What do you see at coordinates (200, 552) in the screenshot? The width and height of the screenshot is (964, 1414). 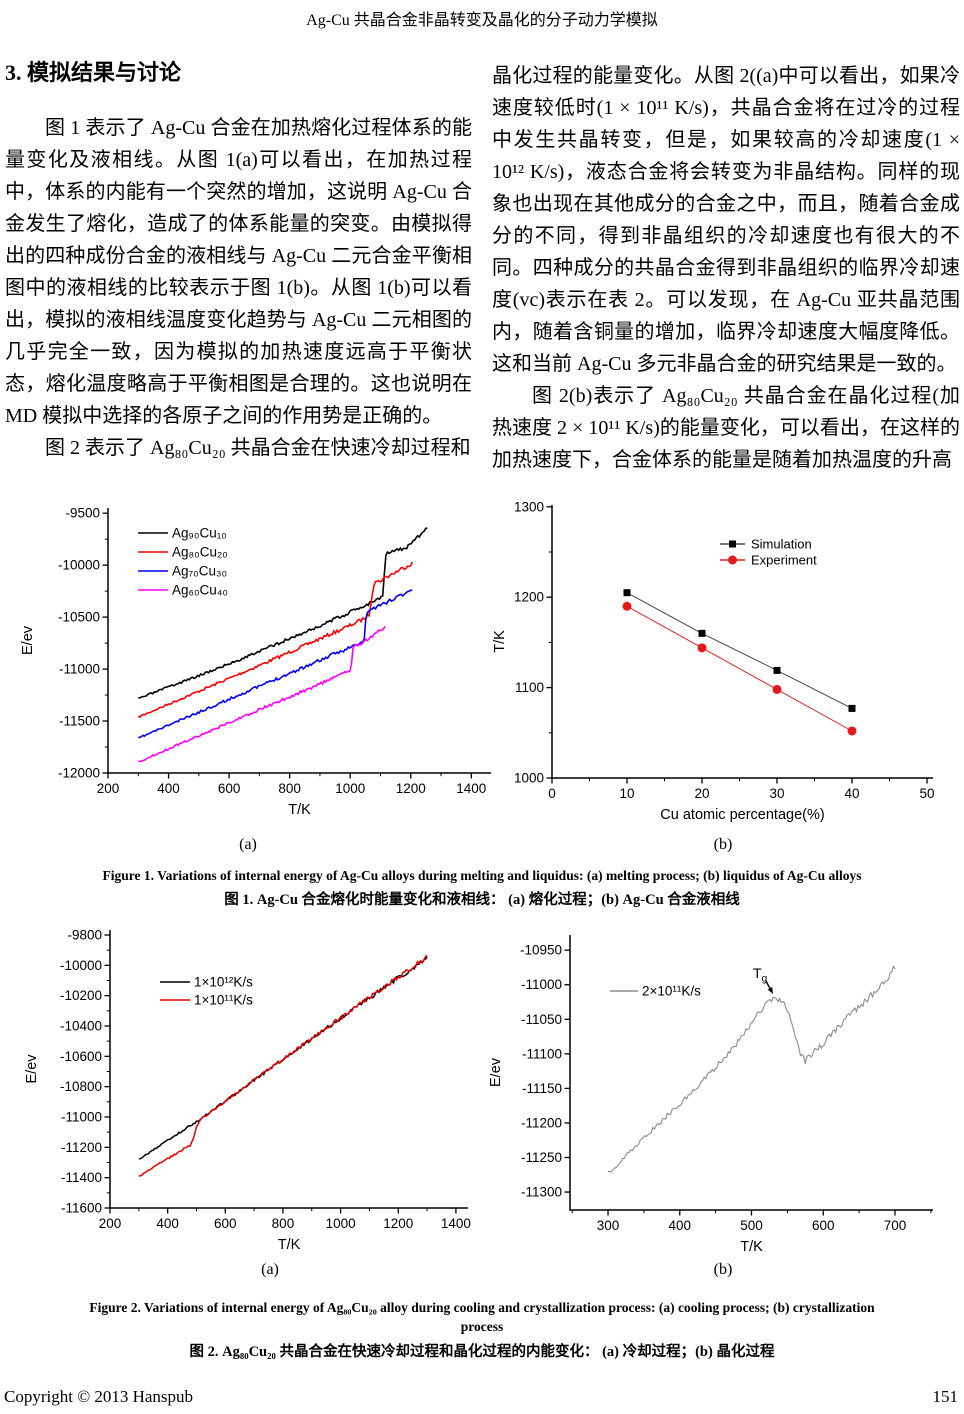 I see `svg-text: Ag₈₀Cu₂₀` at bounding box center [200, 552].